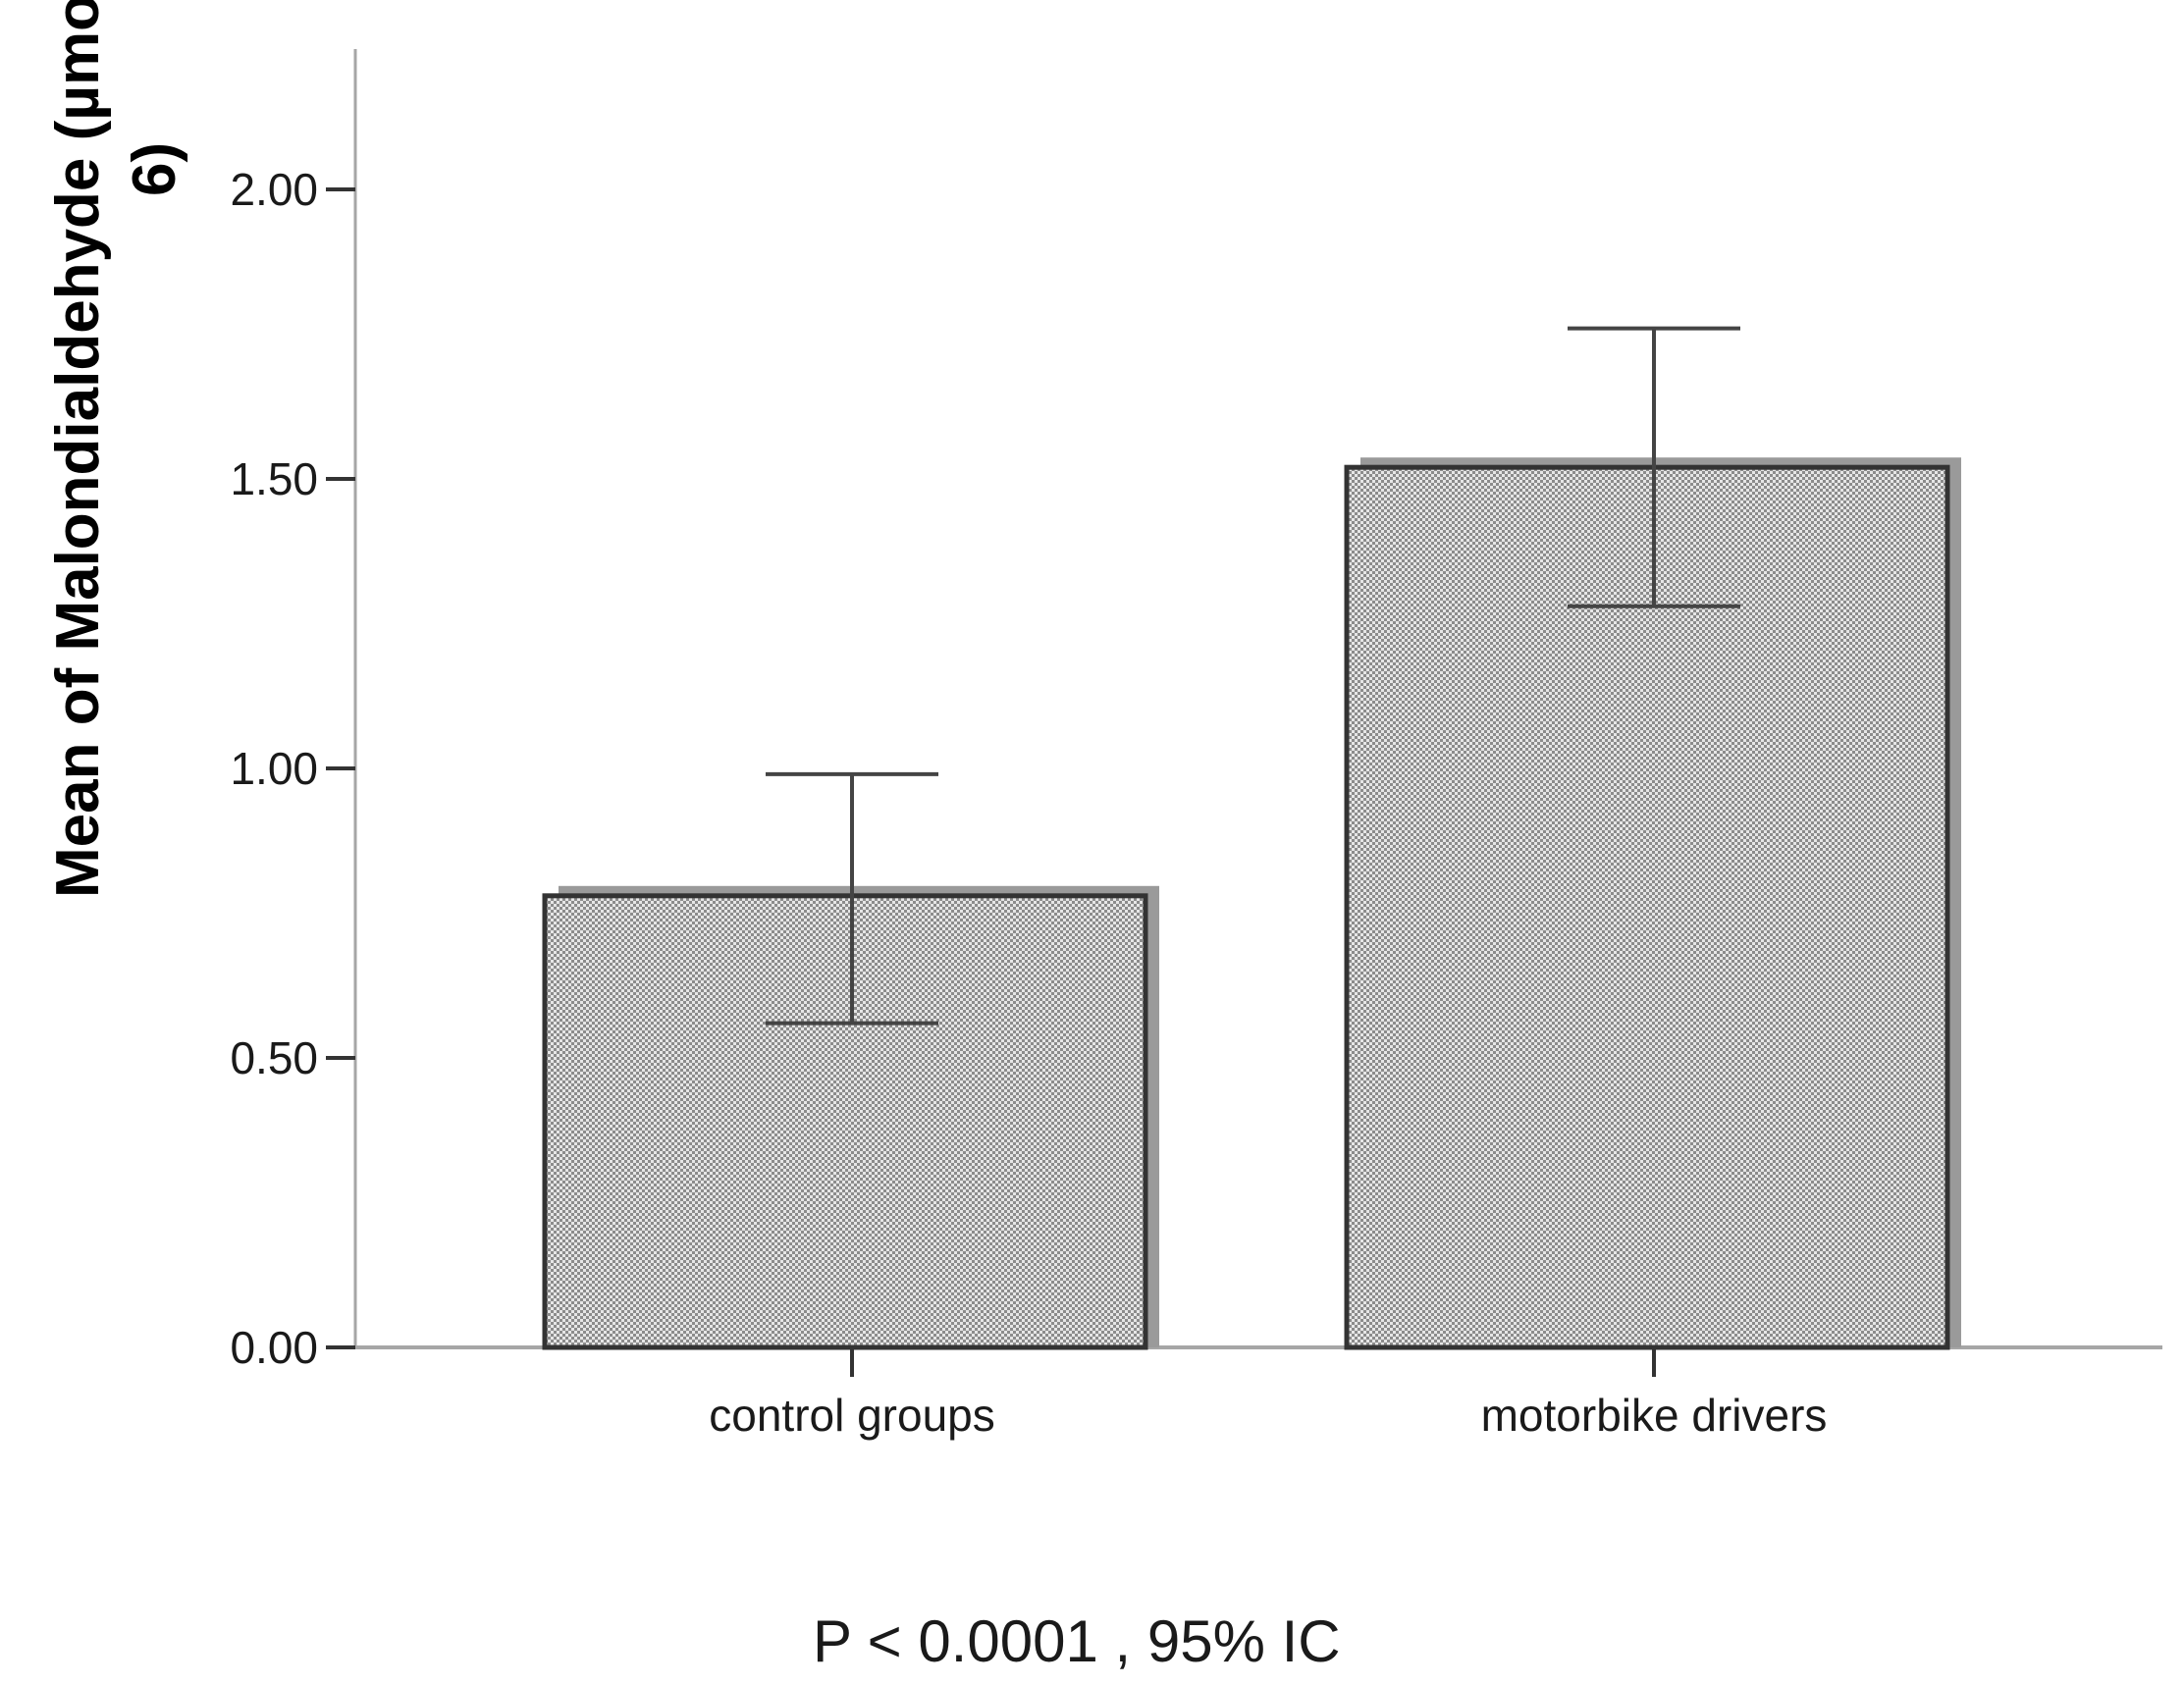  Describe the element at coordinates (274, 1057) in the screenshot. I see `y-tick-label: 0.50` at that location.